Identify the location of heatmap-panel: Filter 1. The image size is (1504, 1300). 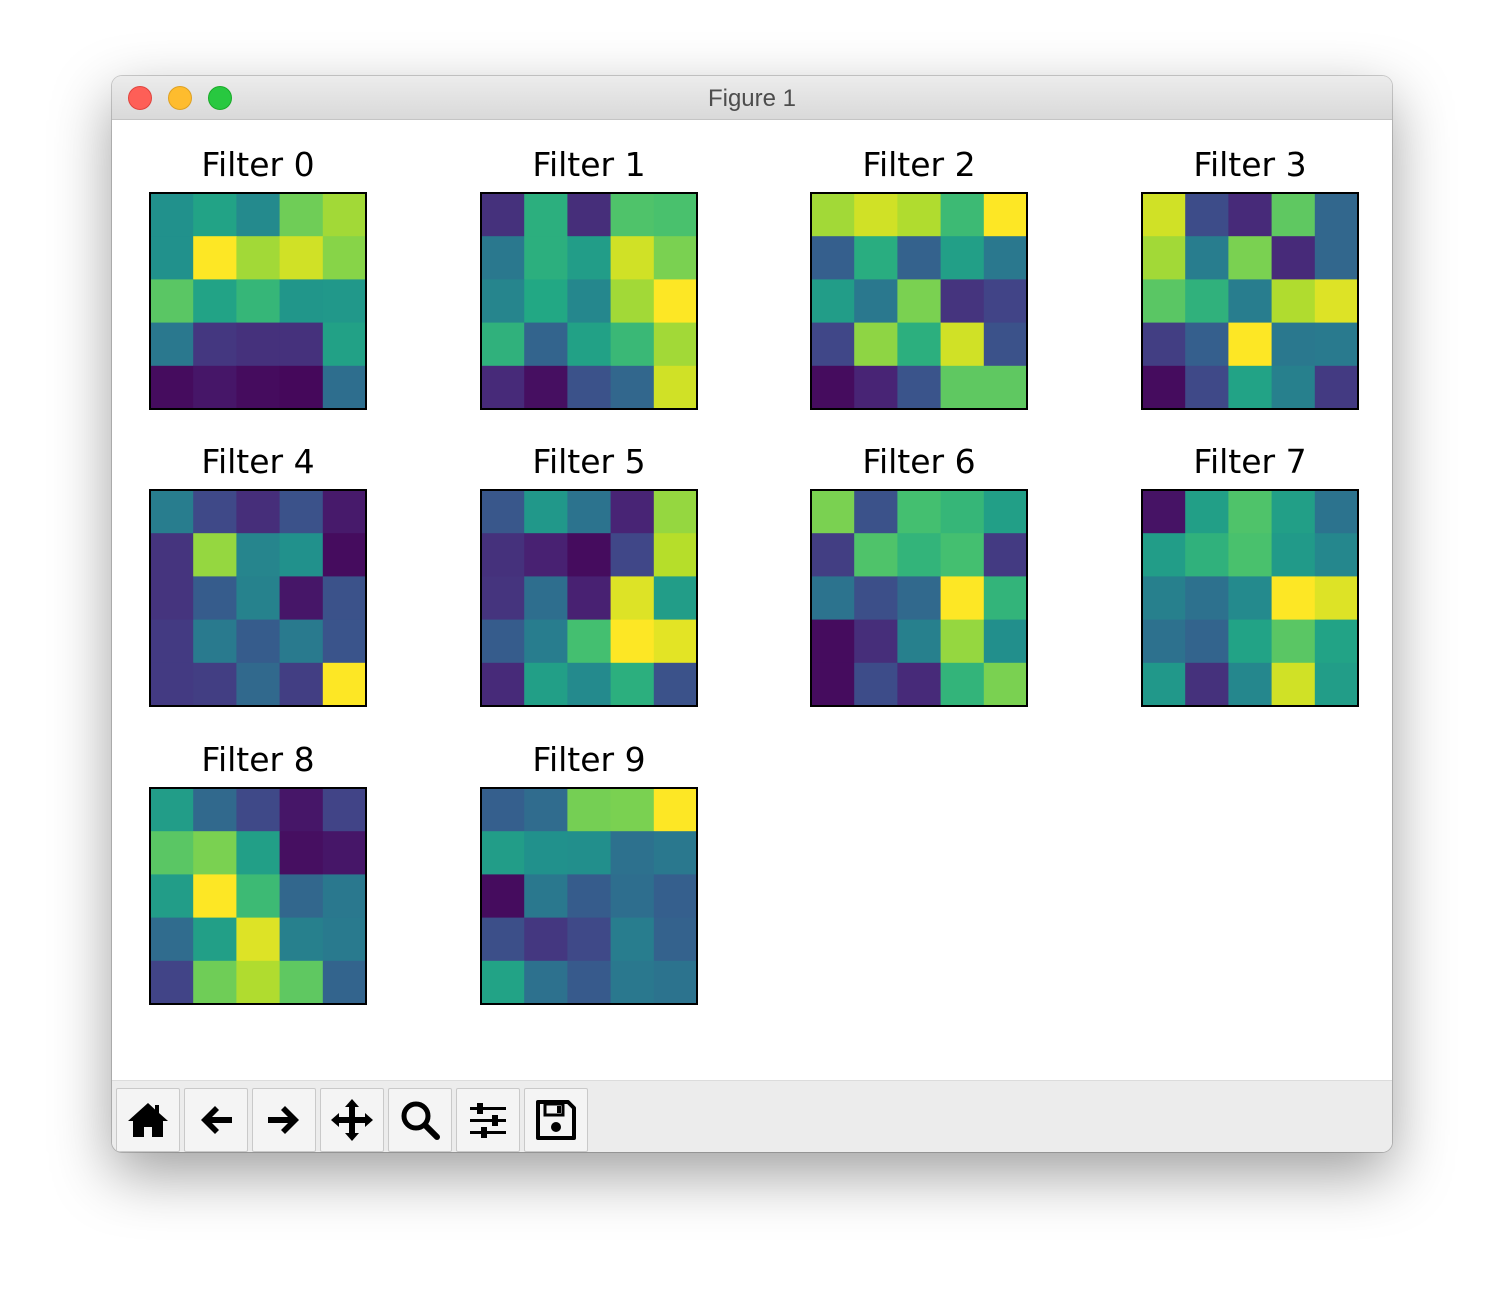
(589, 277).